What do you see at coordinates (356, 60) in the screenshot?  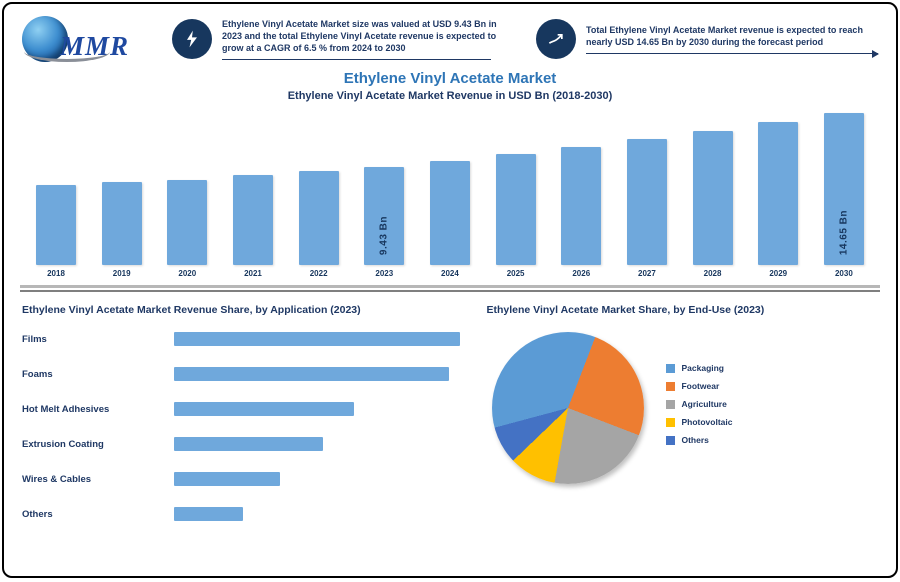 I see `divider-line` at bounding box center [356, 60].